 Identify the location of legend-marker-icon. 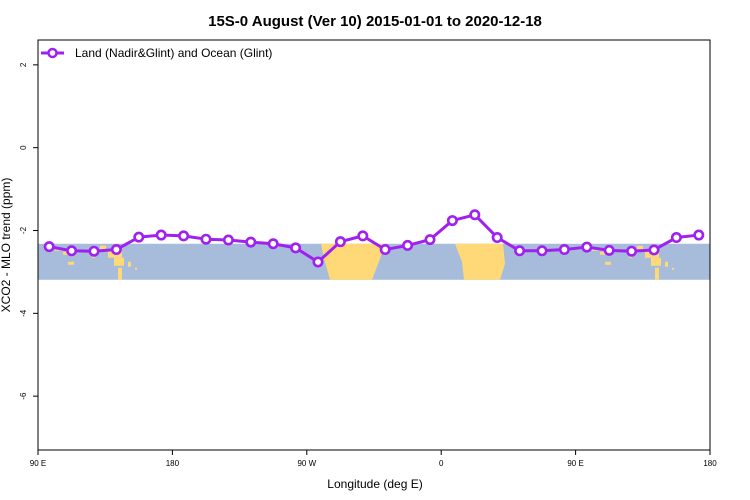
(52, 53).